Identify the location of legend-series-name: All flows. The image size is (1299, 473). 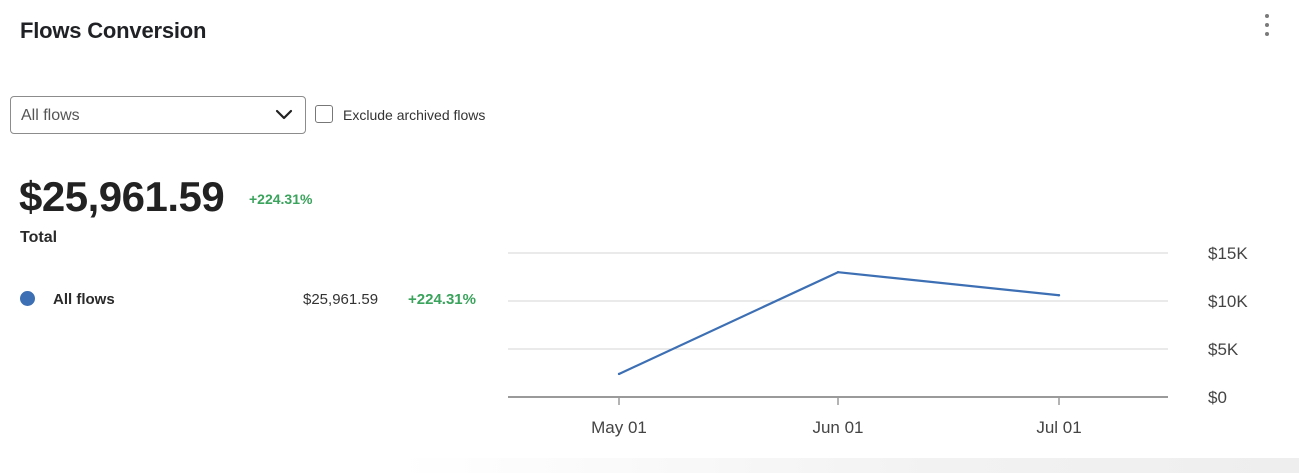
(84, 299).